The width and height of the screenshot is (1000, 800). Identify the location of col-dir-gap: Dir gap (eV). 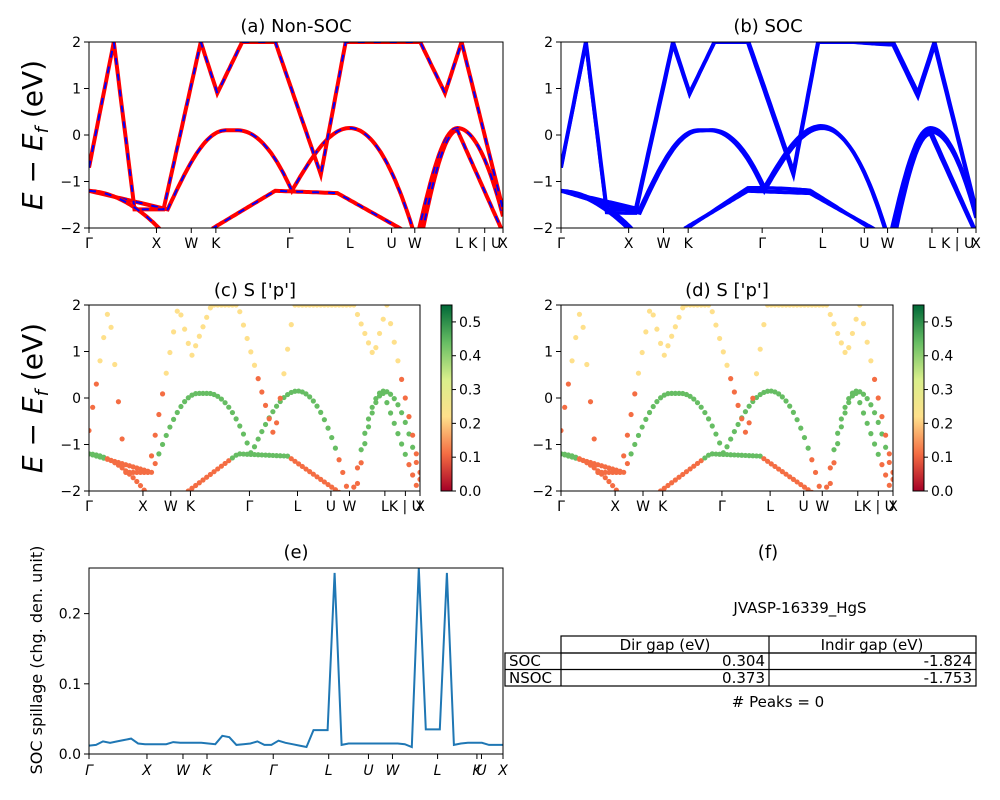
(665, 645).